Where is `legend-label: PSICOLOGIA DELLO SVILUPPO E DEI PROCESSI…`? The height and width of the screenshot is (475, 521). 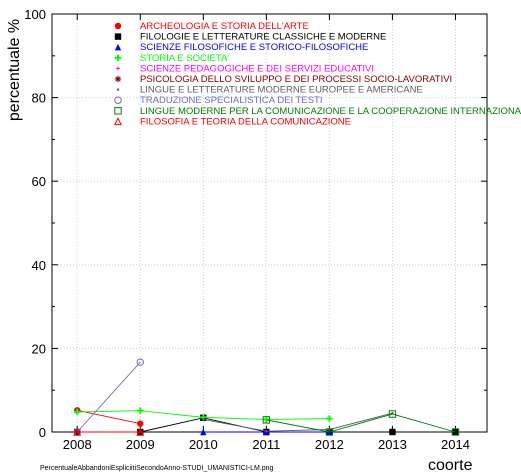 legend-label: PSICOLOGIA DELLO SVILUPPO E DEI PROCESSI… is located at coordinates (296, 79).